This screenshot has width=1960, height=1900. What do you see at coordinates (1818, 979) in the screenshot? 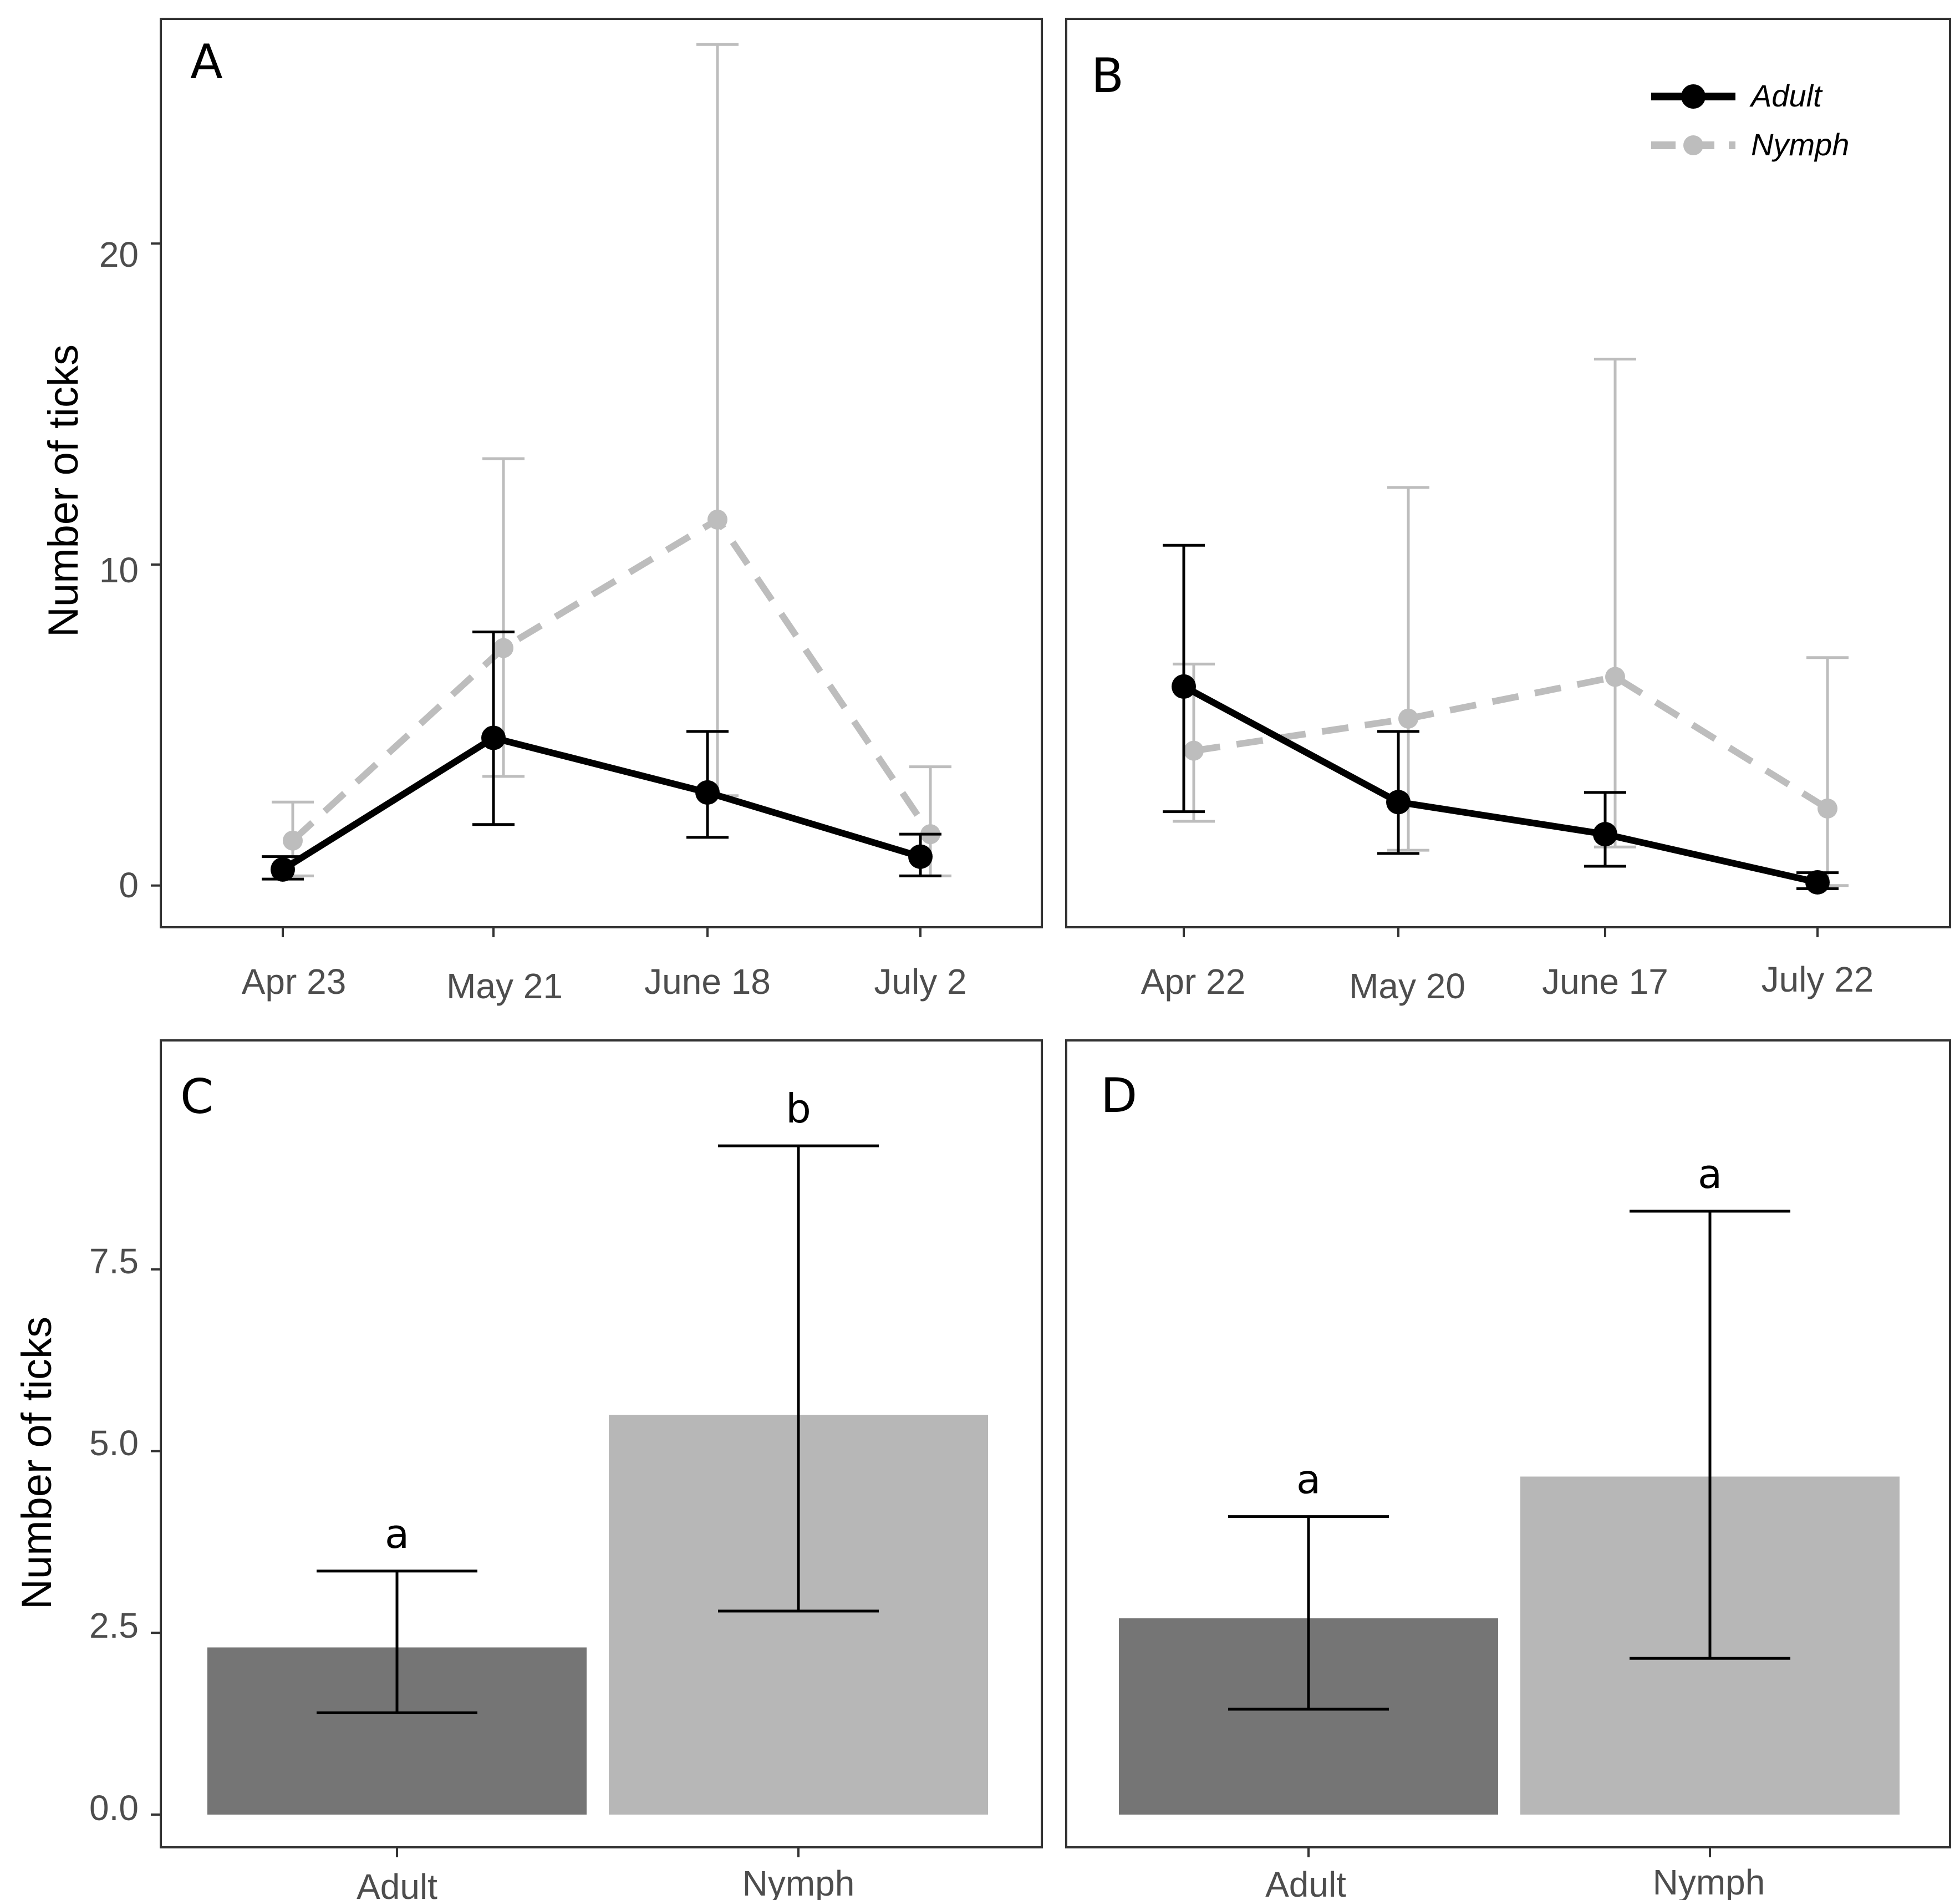
I see `panel-b-xtick-label: July 22` at bounding box center [1818, 979].